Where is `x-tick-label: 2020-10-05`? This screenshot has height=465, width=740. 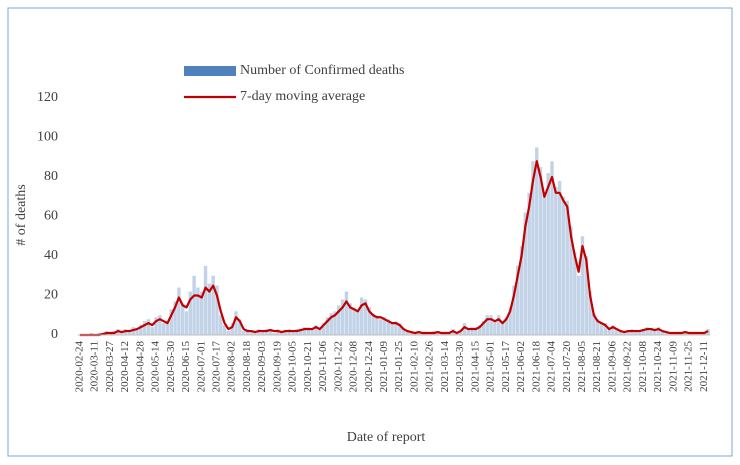
x-tick-label: 2020-10-05 is located at coordinates (293, 367).